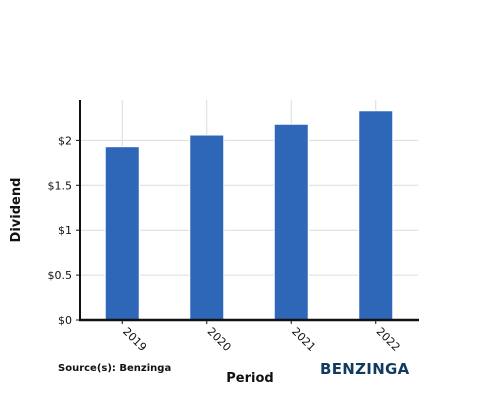 The width and height of the screenshot is (500, 400). I want to click on x-tick-label: 2020, so click(219, 339).